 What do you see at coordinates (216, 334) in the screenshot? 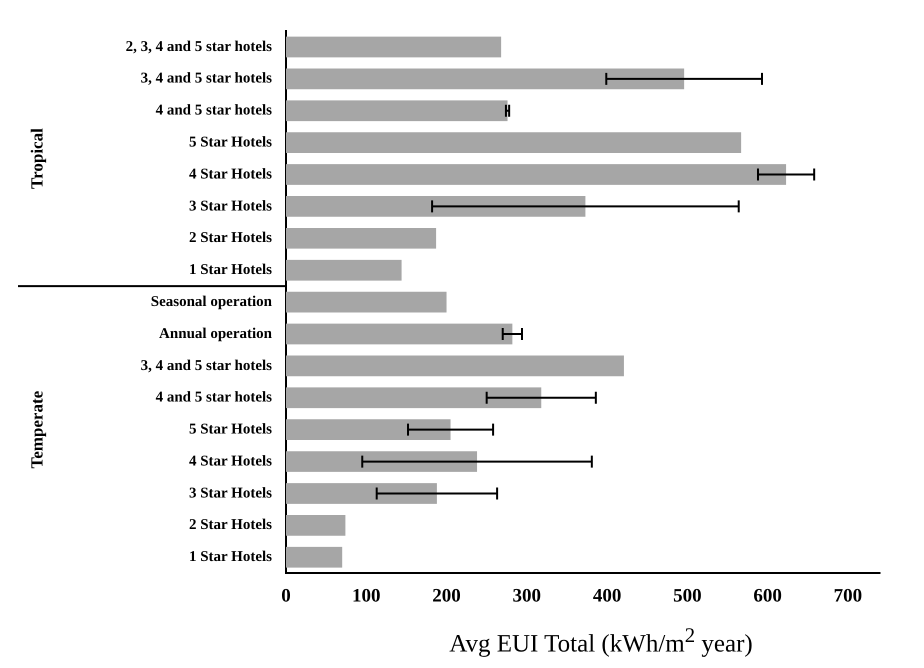
I see `y-tick-label: Annual operation` at bounding box center [216, 334].